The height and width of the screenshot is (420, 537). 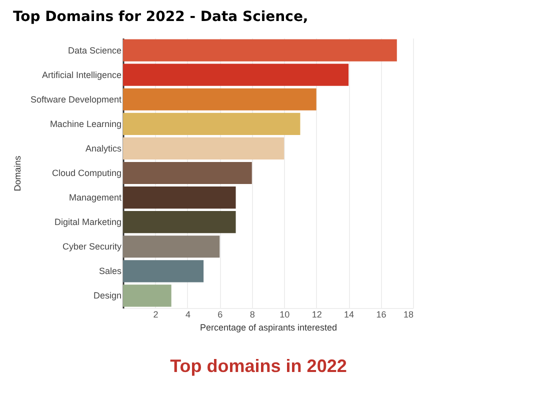 I want to click on y-tick-label: Artificial Intelligence, so click(x=82, y=75).